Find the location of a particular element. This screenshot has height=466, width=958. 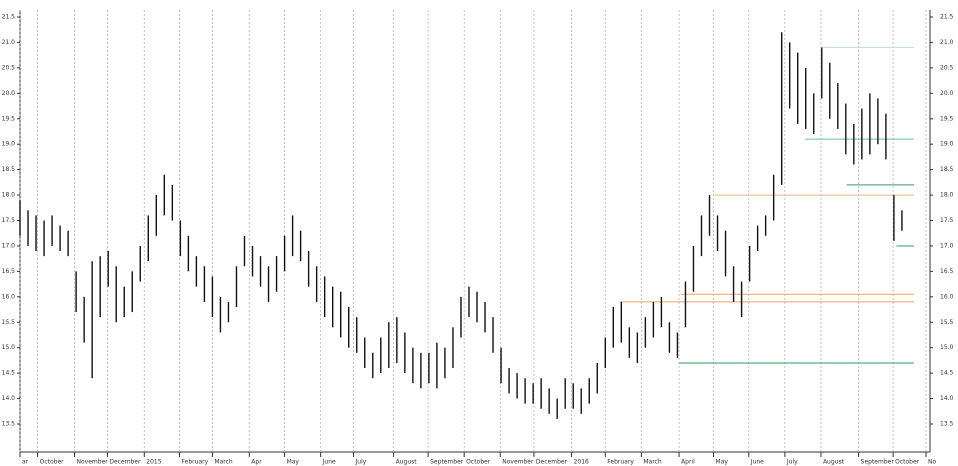

x-tick-label: 2015 is located at coordinates (153, 462).